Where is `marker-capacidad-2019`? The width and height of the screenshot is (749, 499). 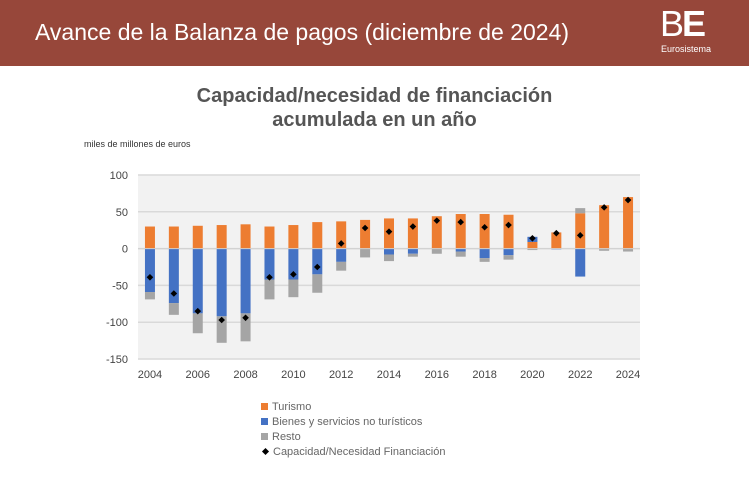
marker-capacidad-2019 is located at coordinates (508, 225).